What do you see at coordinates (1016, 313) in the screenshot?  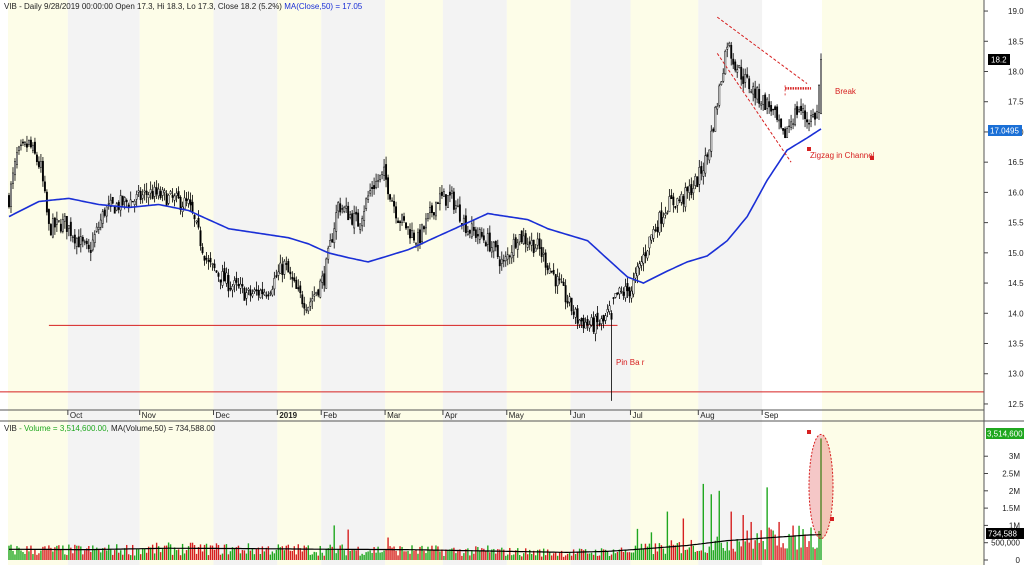 I see `price-tick-label: 14.0` at bounding box center [1016, 313].